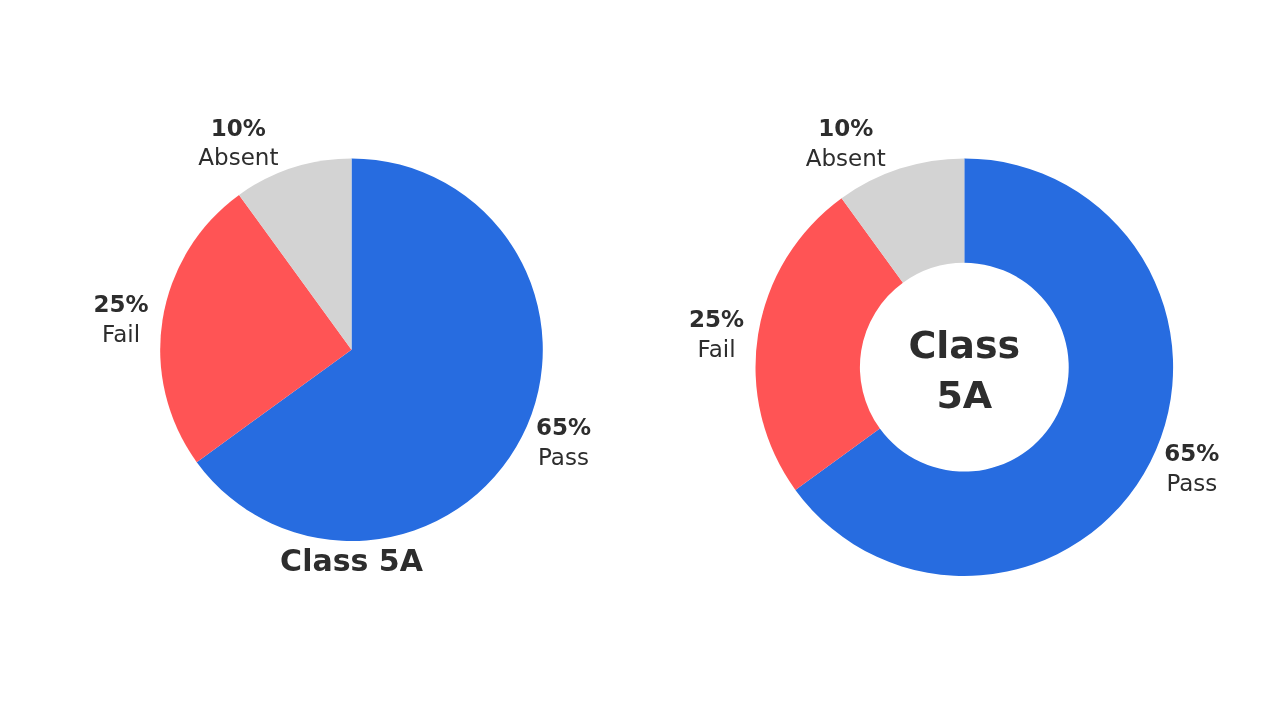  Describe the element at coordinates (829, 344) in the screenshot. I see `donut-slice` at that location.